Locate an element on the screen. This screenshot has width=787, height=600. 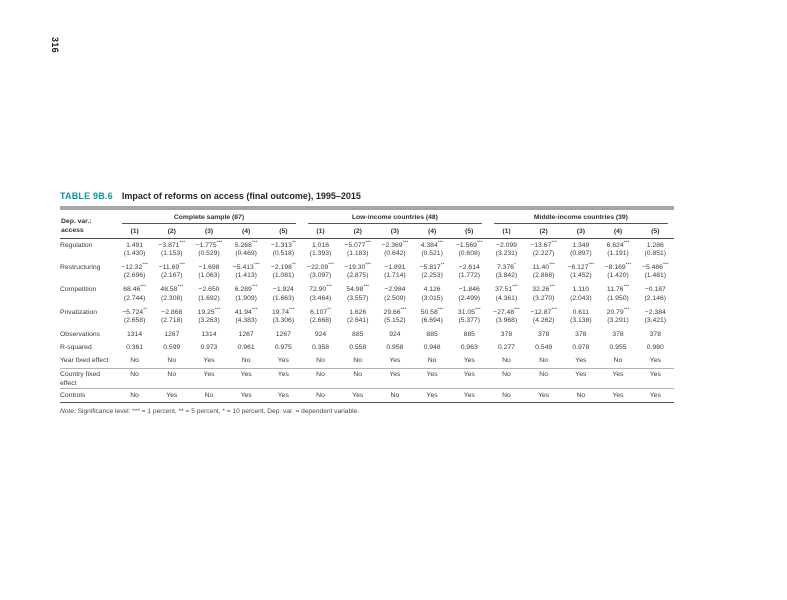
cell-value: −1.698 is located at coordinates (209, 267).